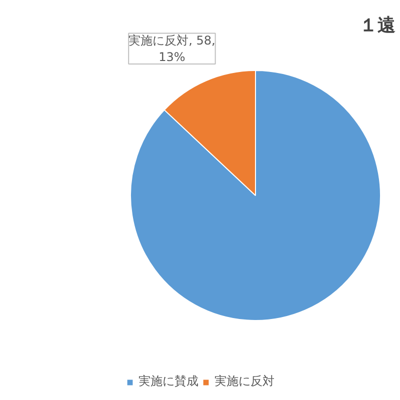 This screenshot has width=400, height=400. I want to click on chart-title: １遠, so click(378, 25).